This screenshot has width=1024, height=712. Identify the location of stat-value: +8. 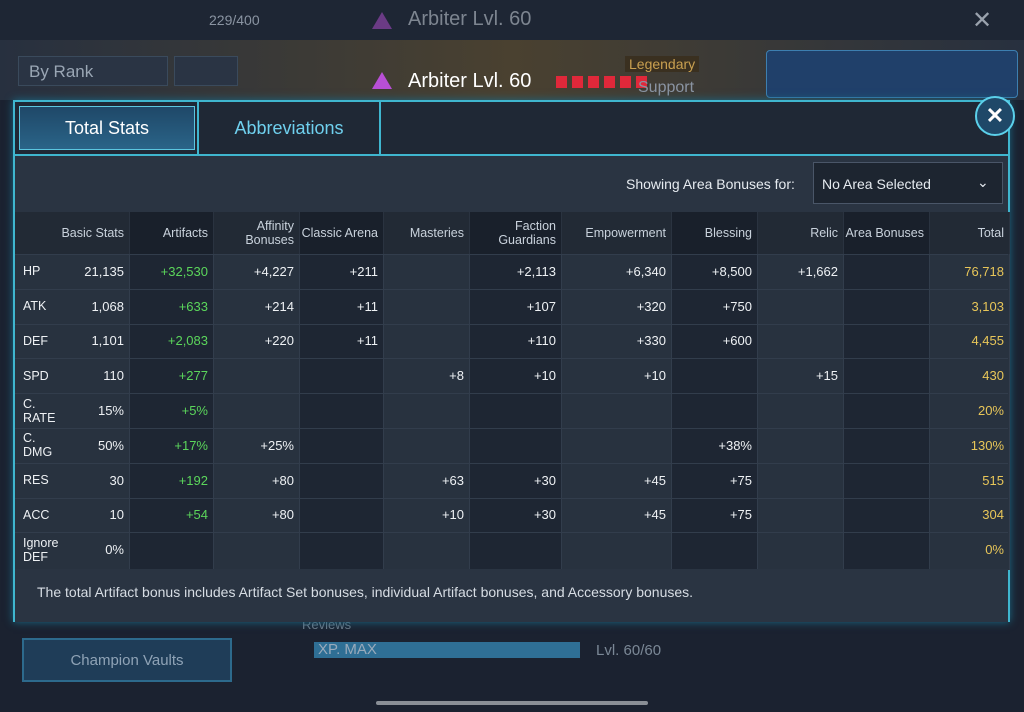
(456, 376).